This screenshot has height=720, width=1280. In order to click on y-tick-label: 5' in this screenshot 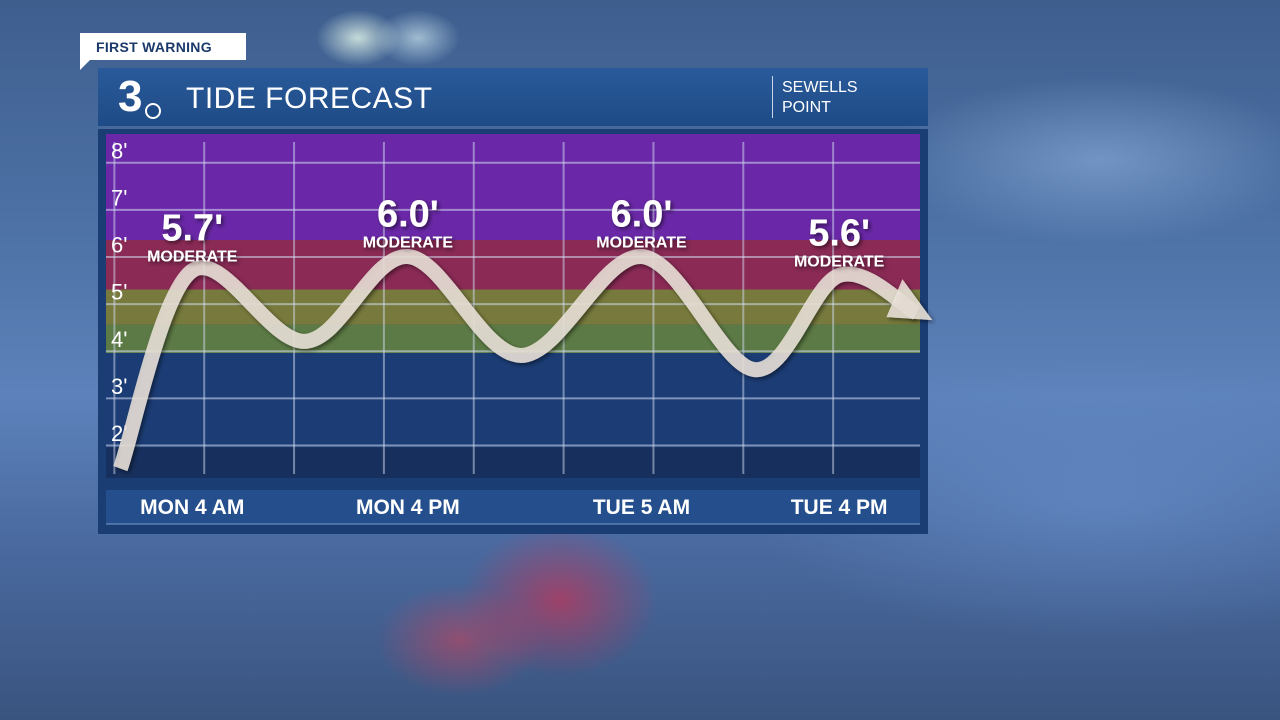, I will do `click(119, 292)`.